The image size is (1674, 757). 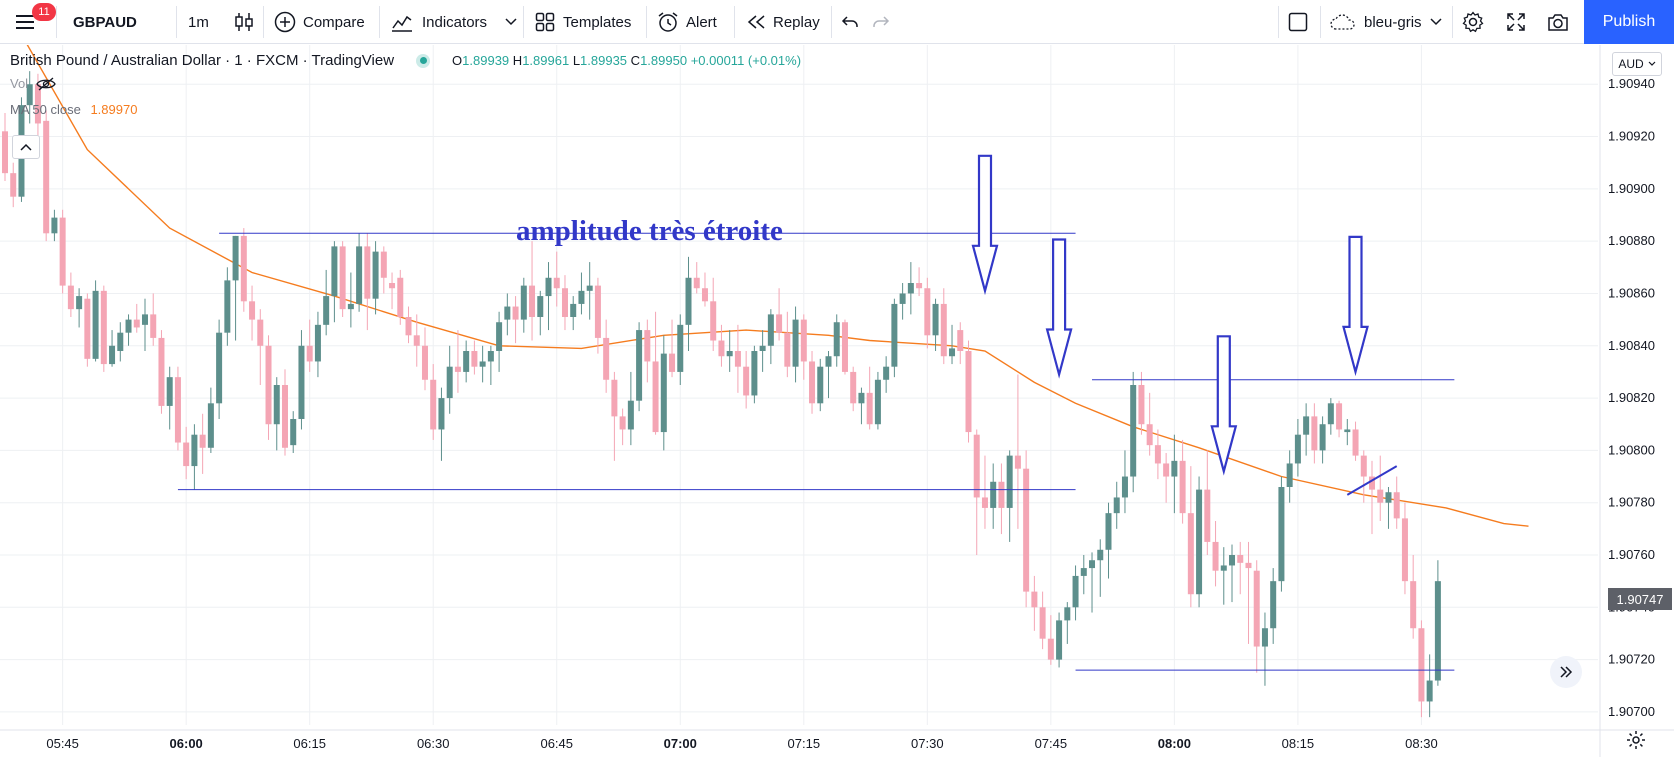 I want to click on alert-button: Alert, so click(x=687, y=22).